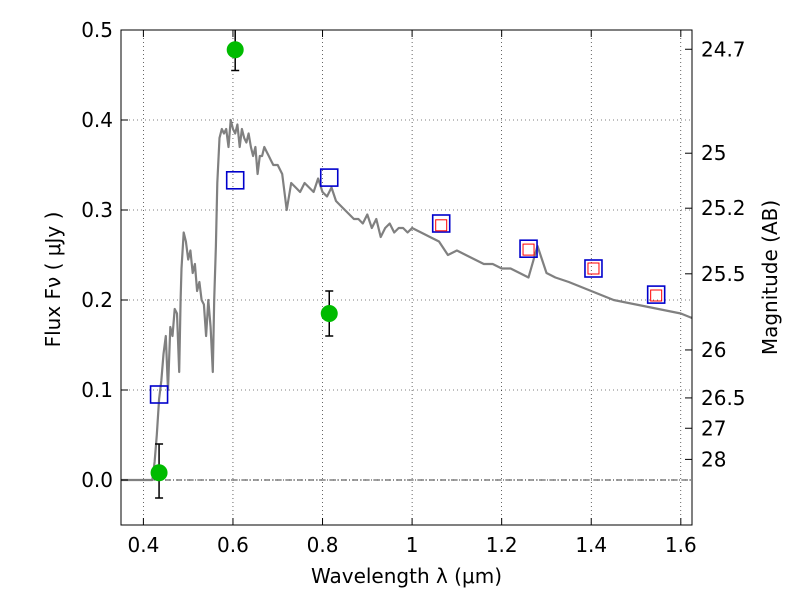 This screenshot has width=800, height=600. I want to click on x-tick-label: 0.6, so click(233, 545).